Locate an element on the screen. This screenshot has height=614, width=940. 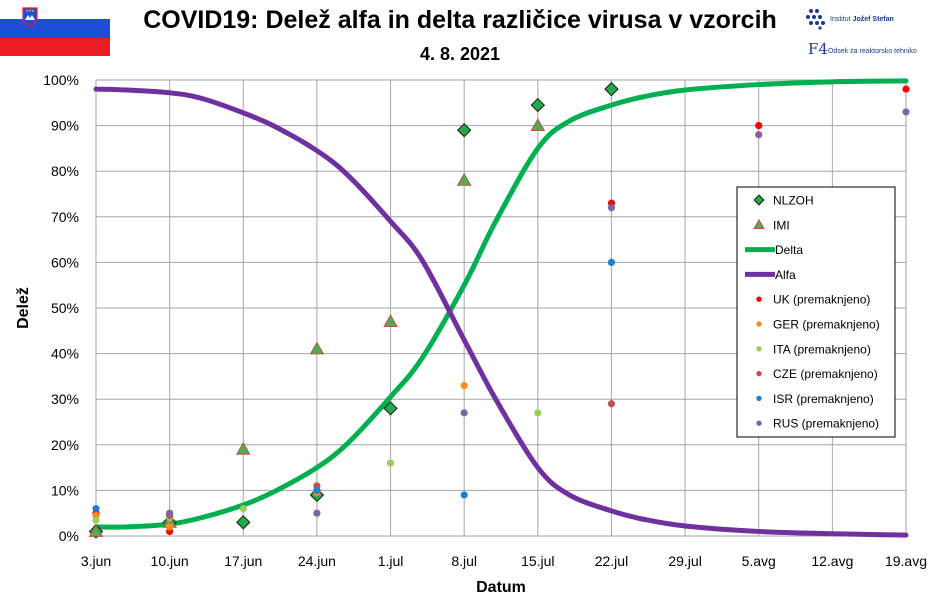
x-tick-label: 24.jun is located at coordinates (317, 561).